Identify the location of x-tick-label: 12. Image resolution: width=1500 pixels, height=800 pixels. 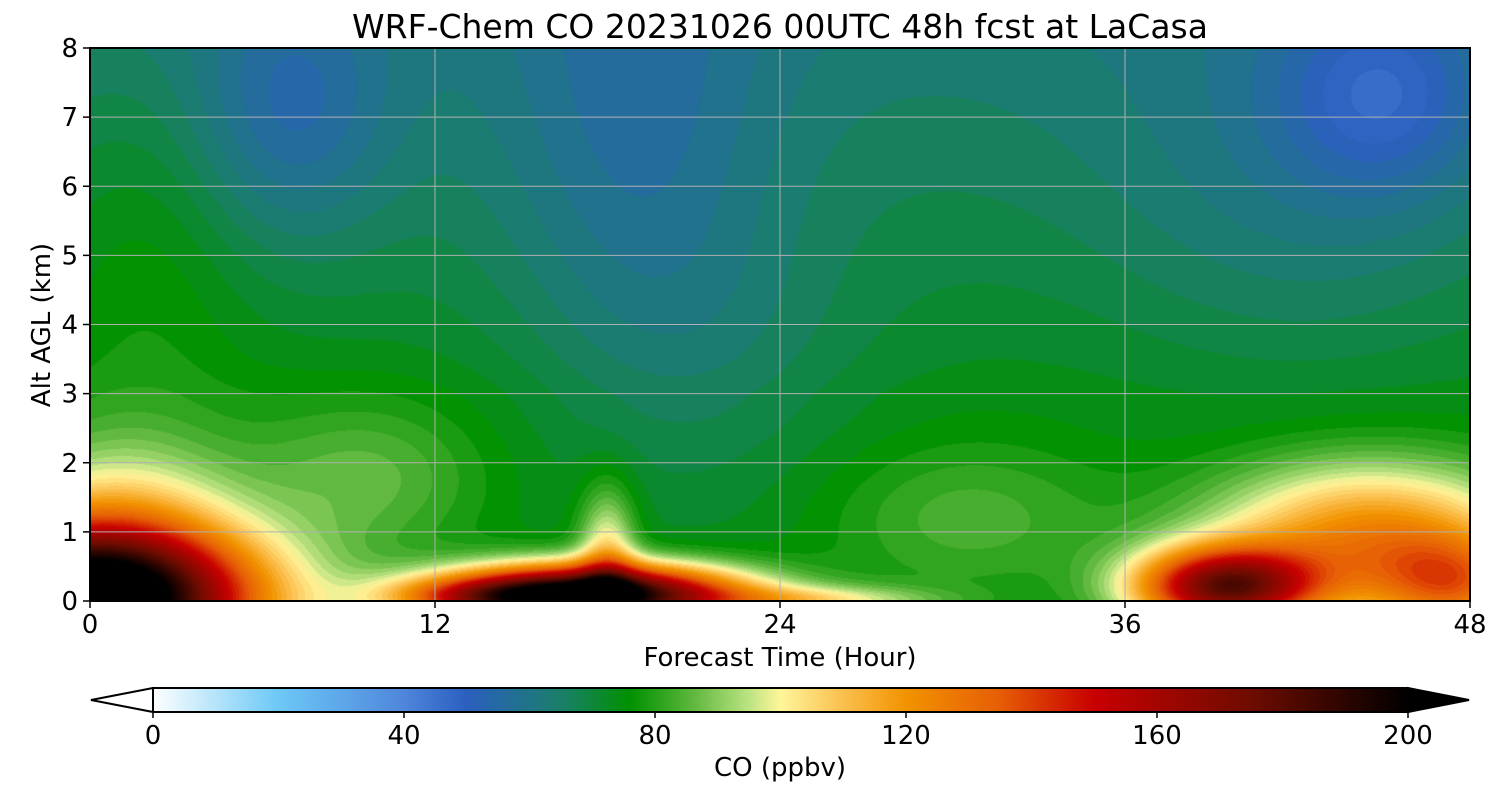
(434, 625).